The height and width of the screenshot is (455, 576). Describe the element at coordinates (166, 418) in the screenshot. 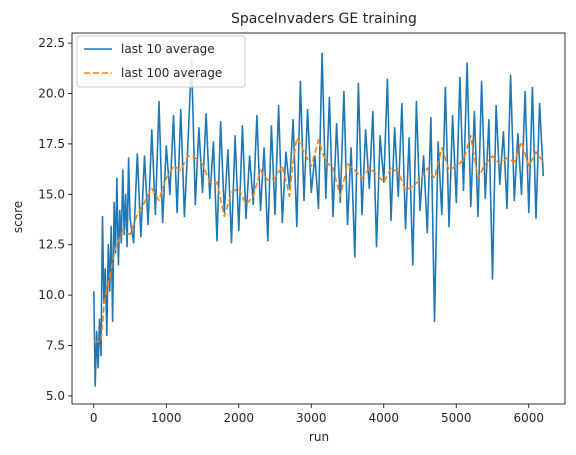

I see `x-tick-label: 1000` at that location.